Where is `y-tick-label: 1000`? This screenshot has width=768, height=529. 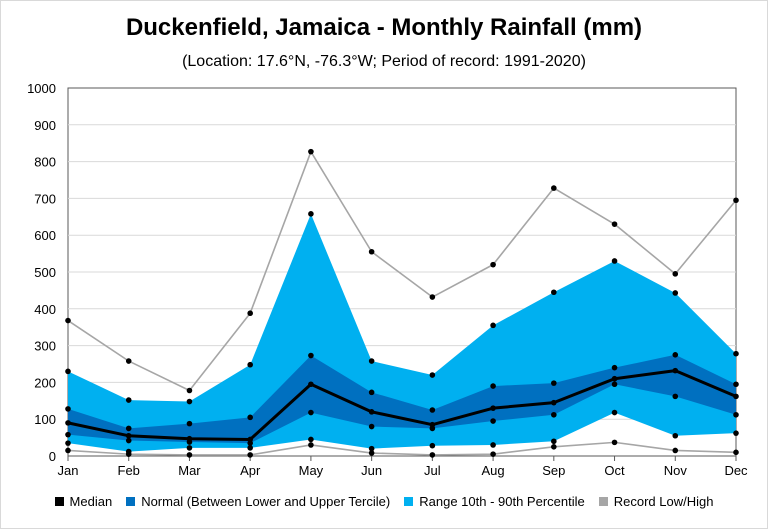
y-tick-label: 1000 is located at coordinates (41, 88).